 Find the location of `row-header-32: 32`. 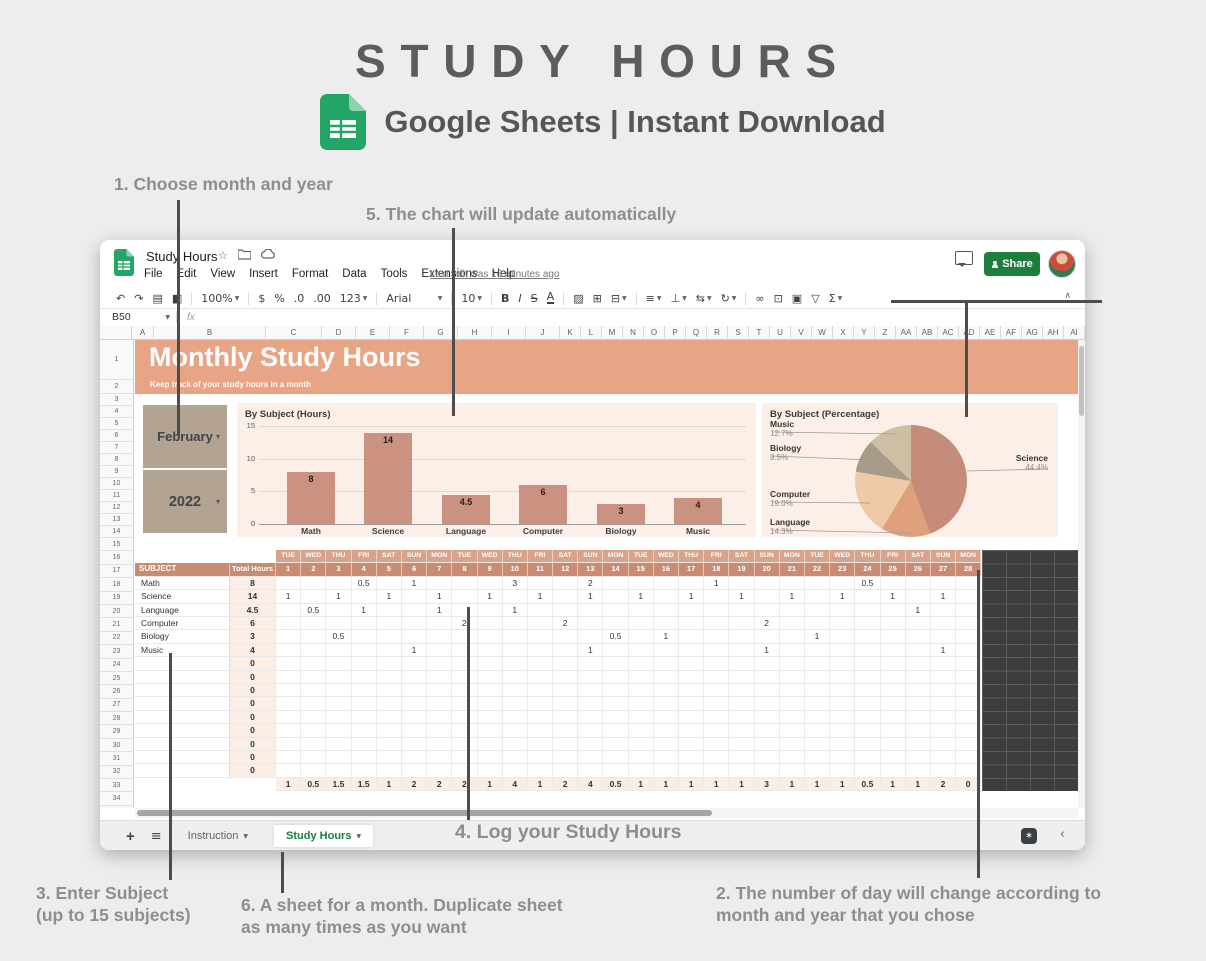

row-header-32: 32 is located at coordinates (116, 773).